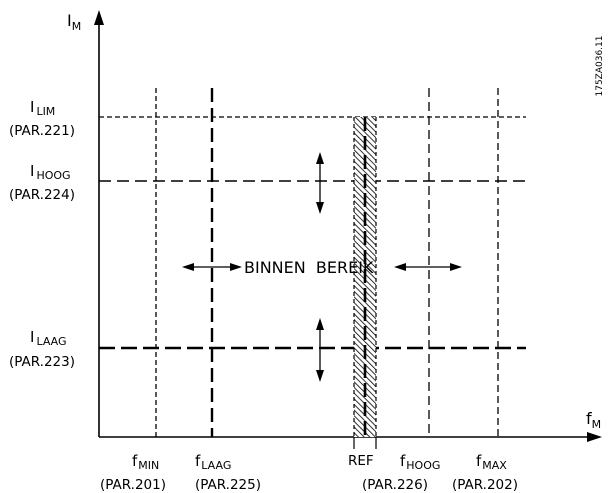 Image resolution: width=608 pixels, height=493 pixels. What do you see at coordinates (228, 485) in the screenshot?
I see `f-laag-param: (PAR.225)` at bounding box center [228, 485].